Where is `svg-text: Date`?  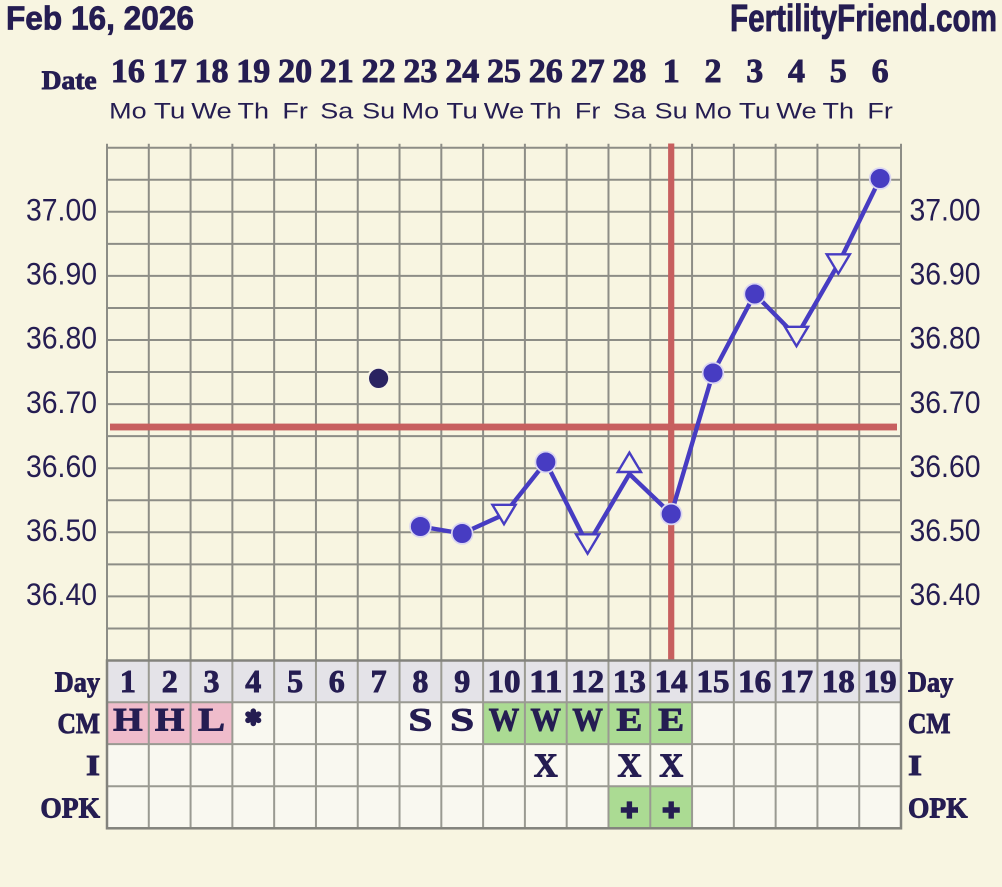 svg-text: Date is located at coordinates (69, 80).